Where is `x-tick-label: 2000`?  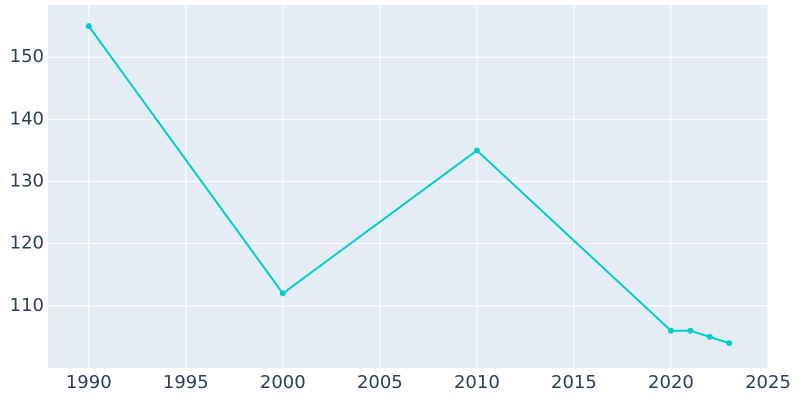 x-tick-label: 2000 is located at coordinates (283, 382).